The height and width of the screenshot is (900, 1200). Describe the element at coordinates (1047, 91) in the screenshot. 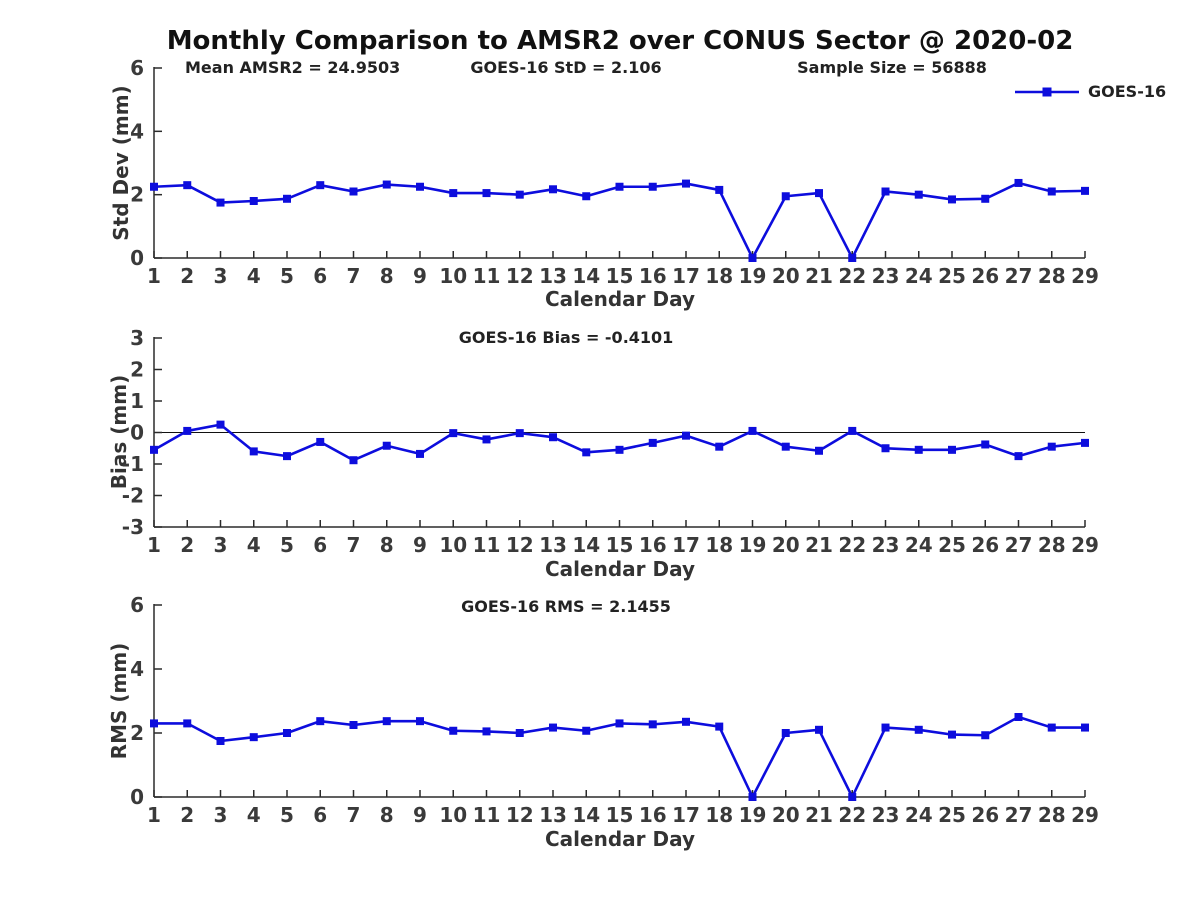

I see `legend-line-sample-icon` at that location.